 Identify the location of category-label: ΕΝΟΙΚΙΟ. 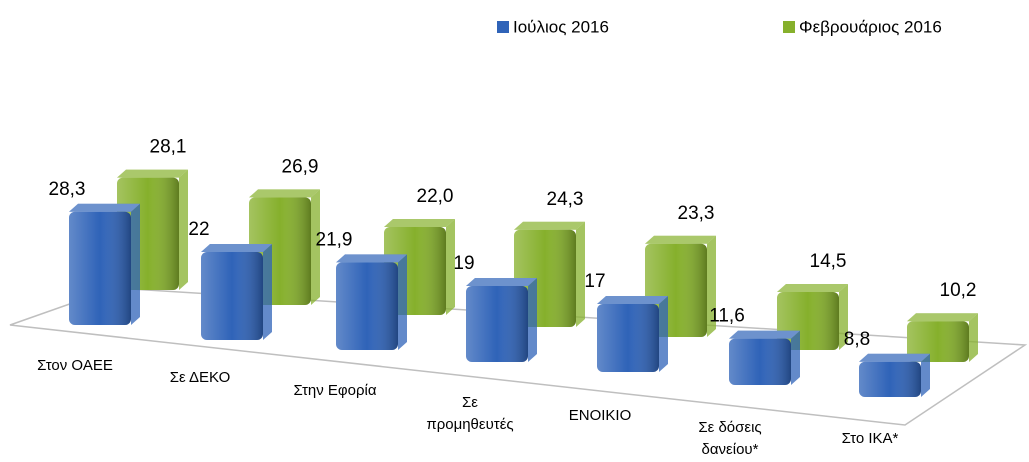
(600, 415).